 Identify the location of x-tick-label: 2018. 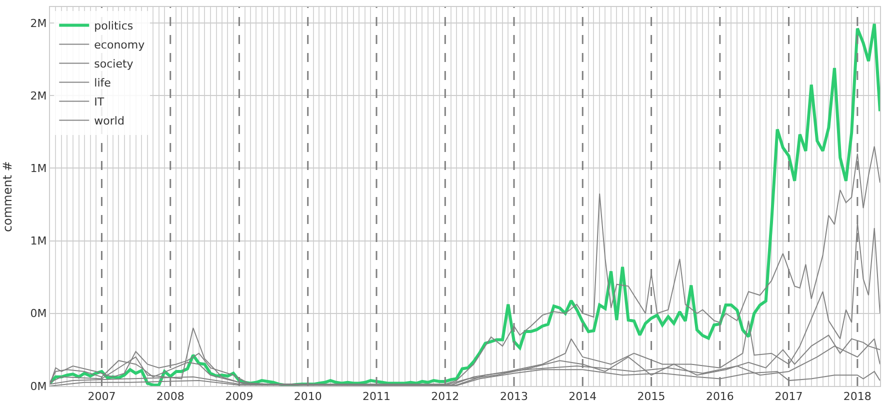
(857, 397).